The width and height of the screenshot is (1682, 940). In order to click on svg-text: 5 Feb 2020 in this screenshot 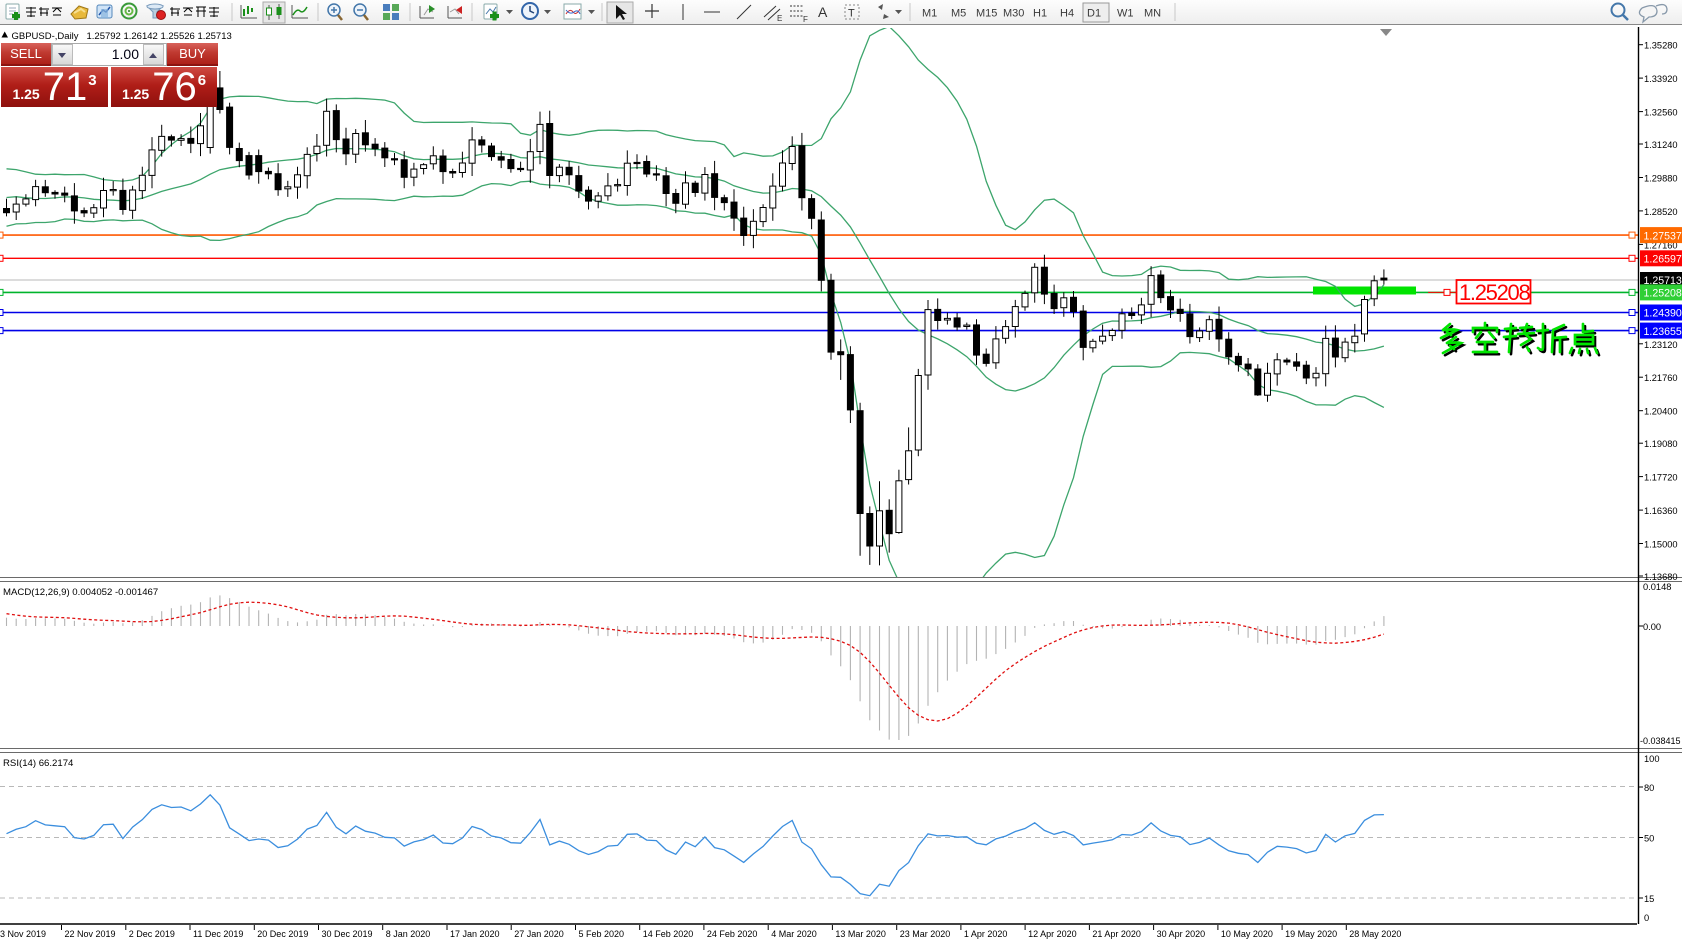, I will do `click(602, 934)`.